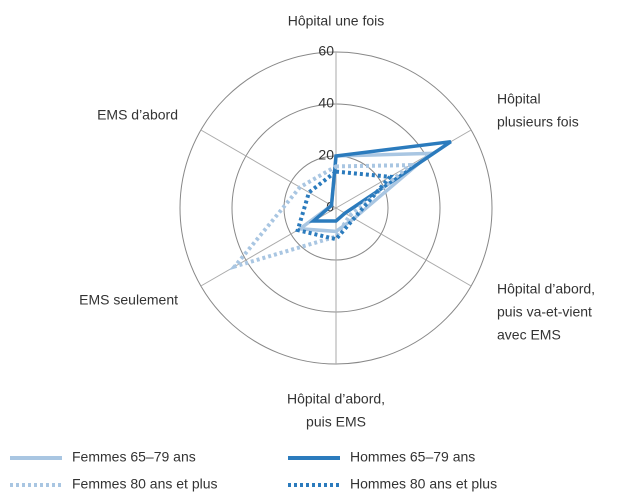 Image resolution: width=623 pixels, height=498 pixels. I want to click on legend-label: Femmes 80 ans et plus, so click(145, 484).